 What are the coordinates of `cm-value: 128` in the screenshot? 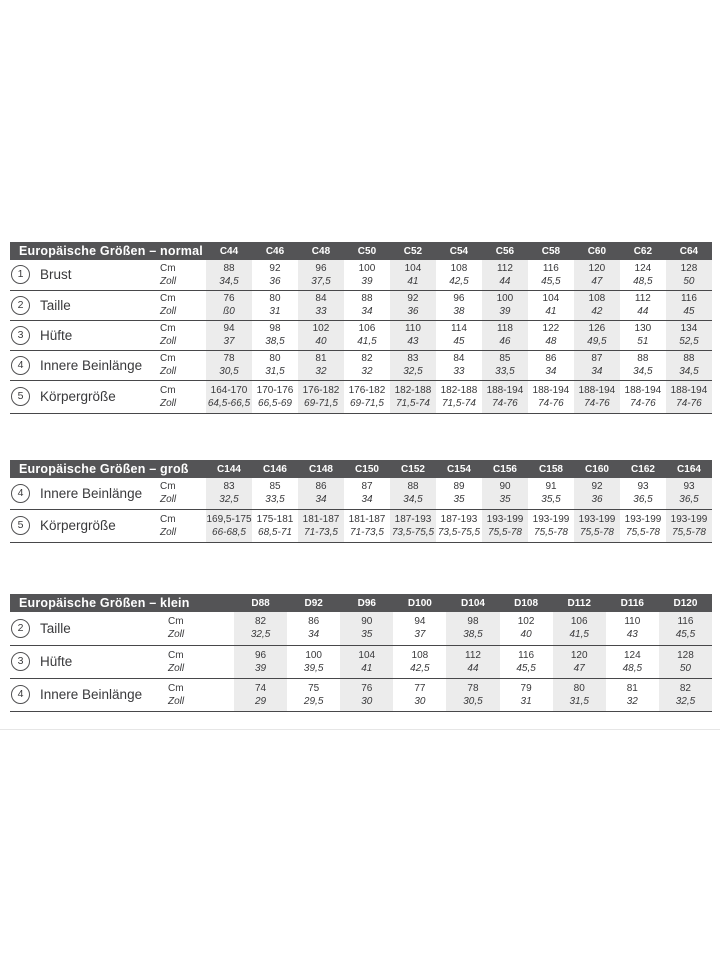 It's located at (689, 268).